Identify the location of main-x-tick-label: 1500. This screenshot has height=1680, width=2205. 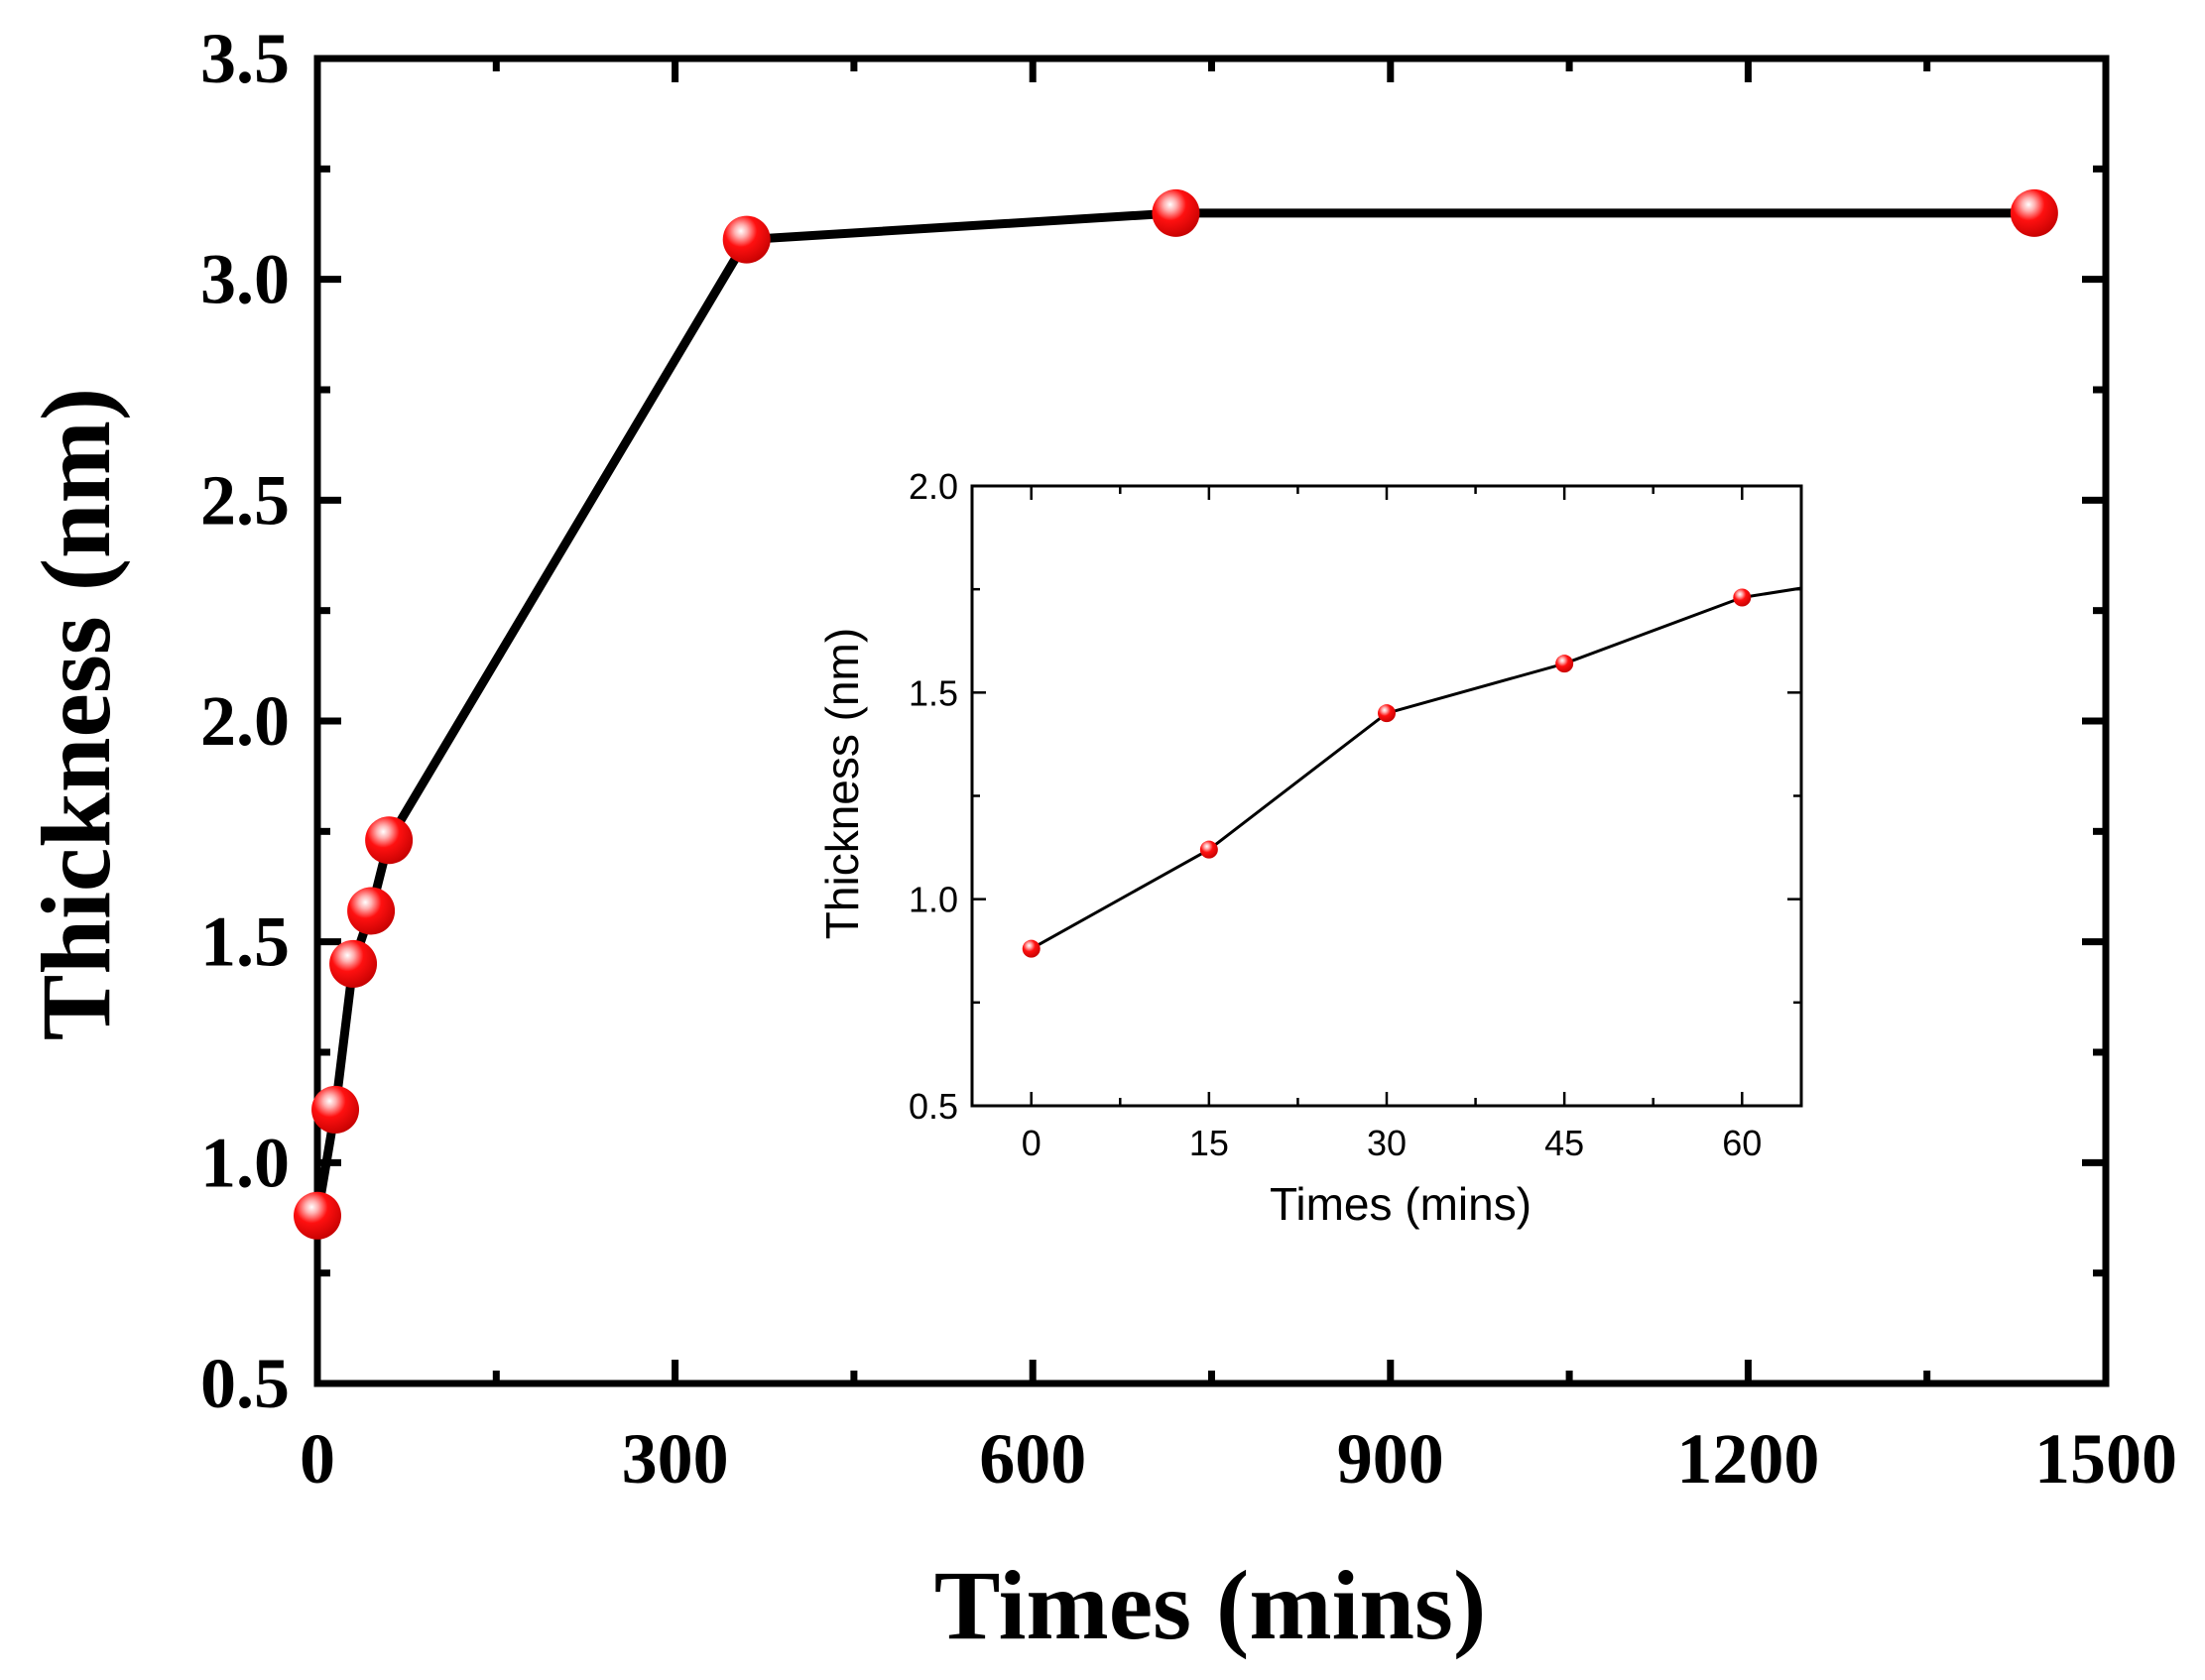
(2106, 1459).